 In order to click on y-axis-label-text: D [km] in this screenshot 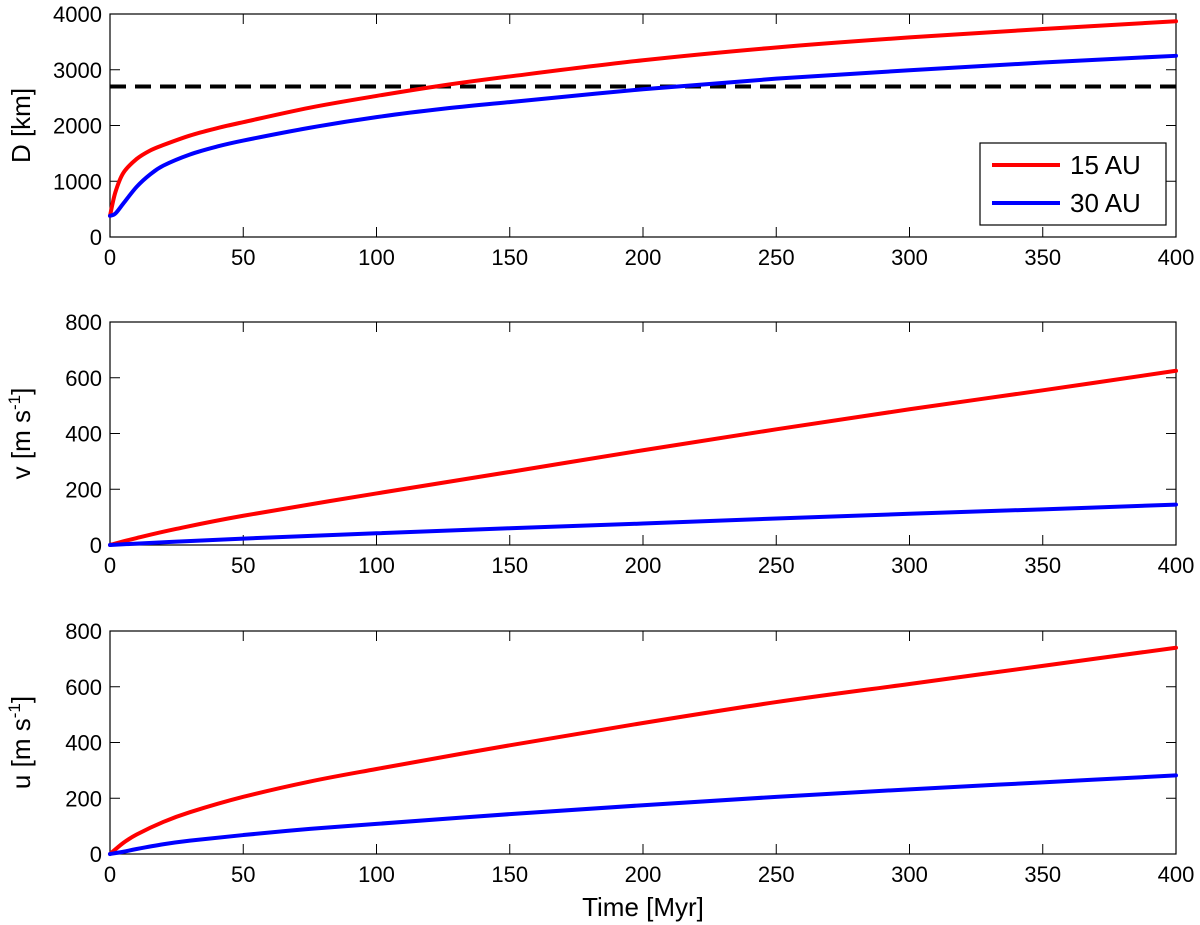, I will do `click(21, 125)`.